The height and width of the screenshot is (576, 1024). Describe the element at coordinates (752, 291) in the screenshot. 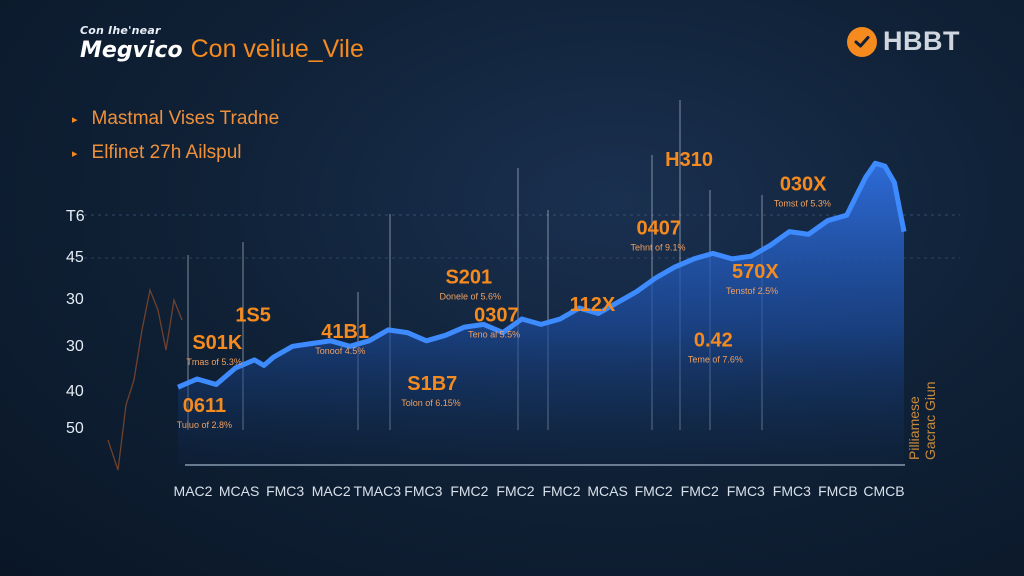

I see `data-caption: Tenstof 2.5%` at that location.